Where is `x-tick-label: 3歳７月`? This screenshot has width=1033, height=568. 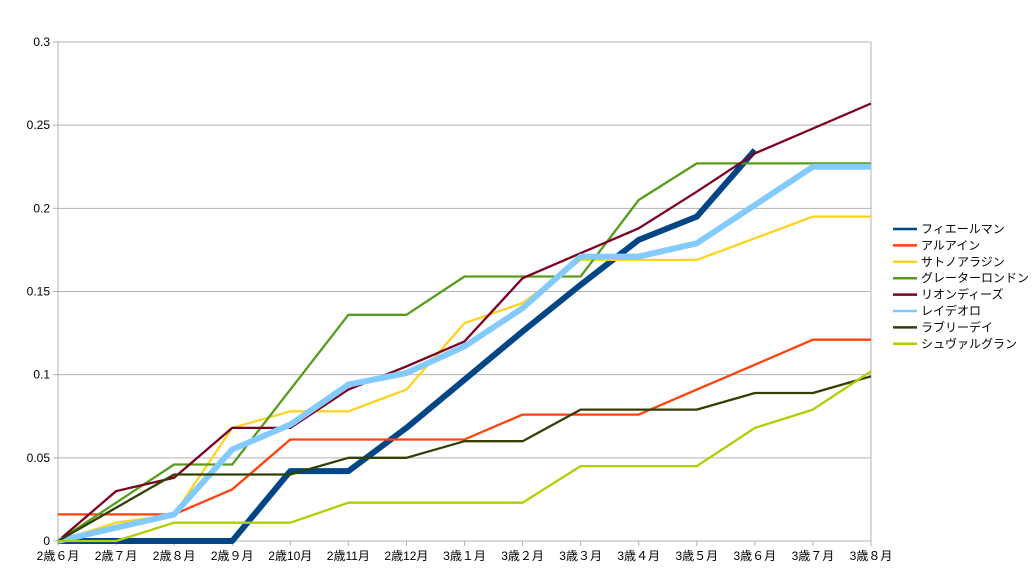 x-tick-label: 3歳７月 is located at coordinates (813, 556).